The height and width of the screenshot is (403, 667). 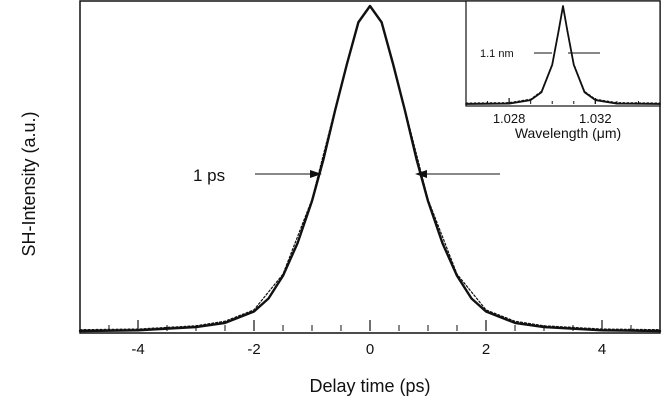 What do you see at coordinates (602, 349) in the screenshot?
I see `x-tick-label: 4` at bounding box center [602, 349].